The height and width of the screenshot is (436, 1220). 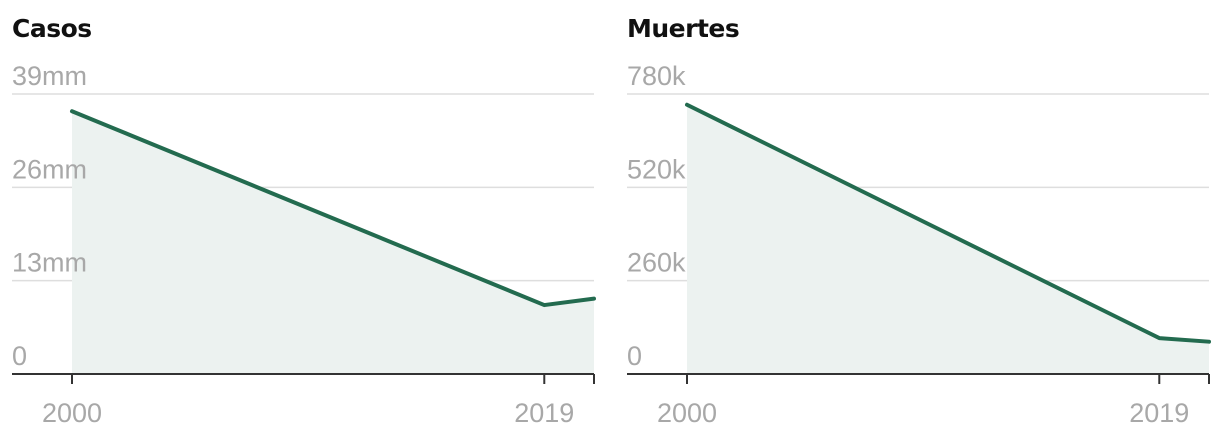 I want to click on y-tick-label: 780k, so click(x=656, y=76).